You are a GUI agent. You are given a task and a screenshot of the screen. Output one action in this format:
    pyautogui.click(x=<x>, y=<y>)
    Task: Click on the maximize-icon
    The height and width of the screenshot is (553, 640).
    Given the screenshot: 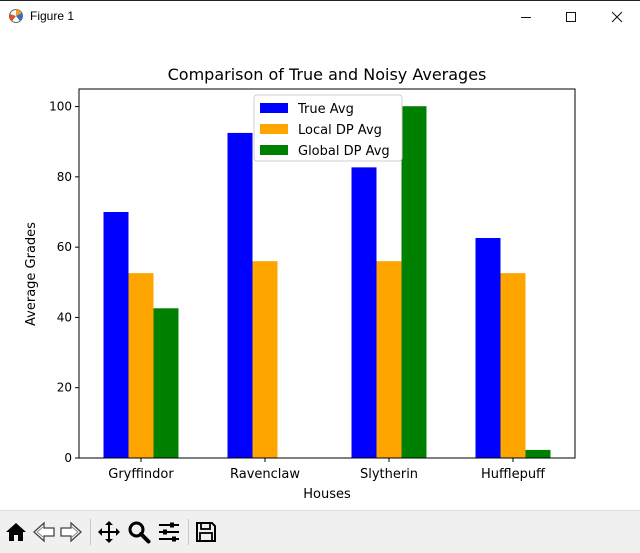 What is the action you would take?
    pyautogui.click(x=571, y=16)
    